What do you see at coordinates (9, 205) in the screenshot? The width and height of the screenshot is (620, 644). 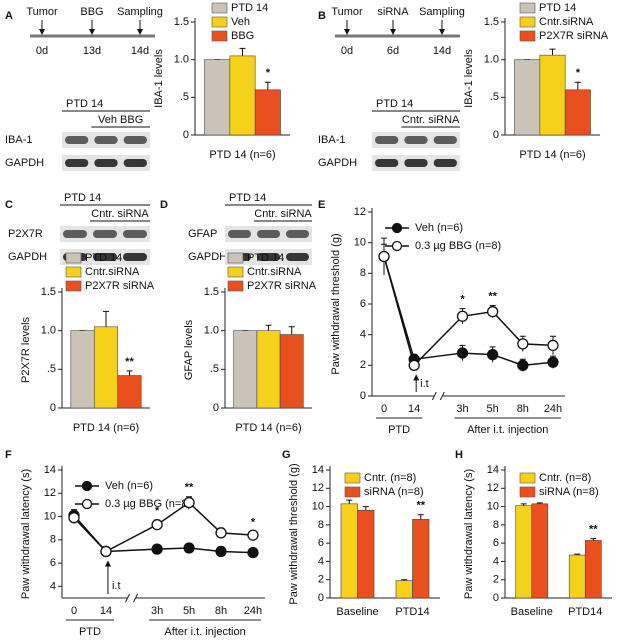 I see `panel-letter: C` at bounding box center [9, 205].